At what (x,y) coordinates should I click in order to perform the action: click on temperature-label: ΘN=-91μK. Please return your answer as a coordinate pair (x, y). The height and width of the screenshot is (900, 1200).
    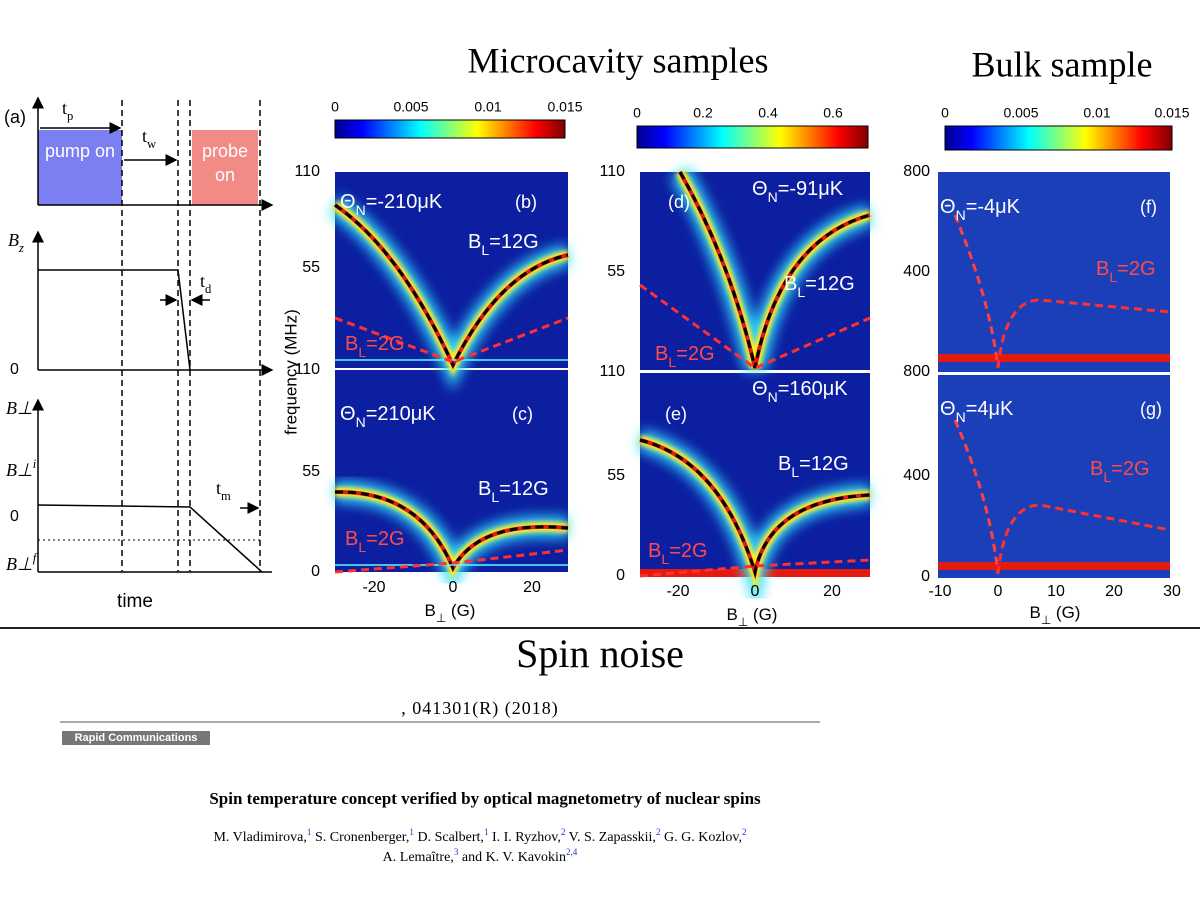
    Looking at the image, I should click on (798, 191).